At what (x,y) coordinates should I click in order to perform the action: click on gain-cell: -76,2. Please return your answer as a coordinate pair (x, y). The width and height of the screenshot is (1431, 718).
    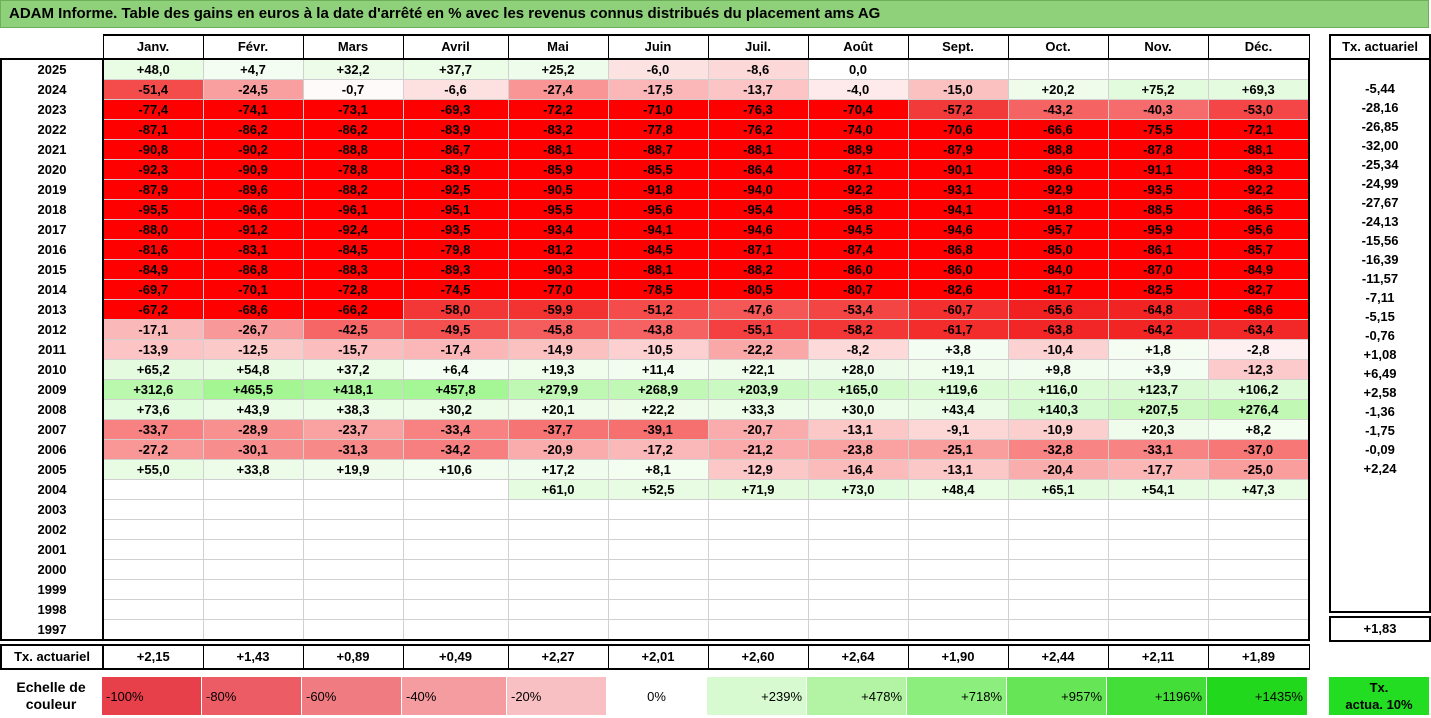
    Looking at the image, I should click on (758, 129).